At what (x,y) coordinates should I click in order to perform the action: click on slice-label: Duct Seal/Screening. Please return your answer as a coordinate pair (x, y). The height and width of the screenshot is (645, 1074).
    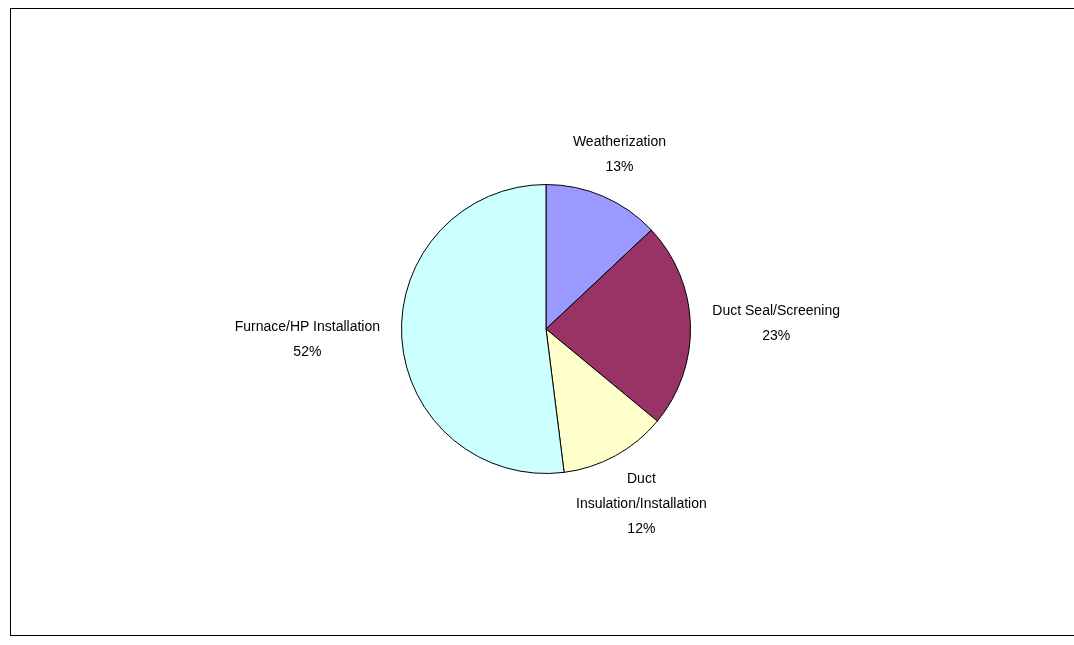
    Looking at the image, I should click on (776, 310).